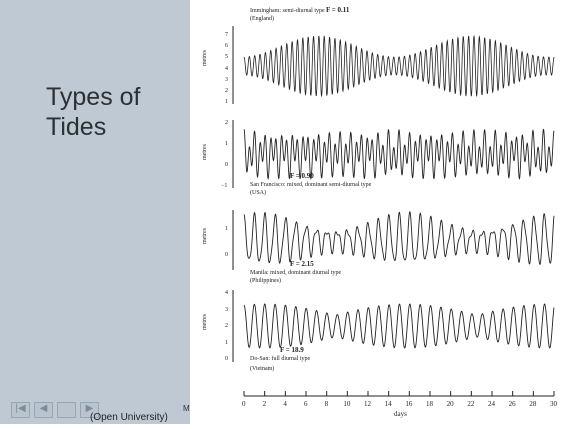 The height and width of the screenshot is (429, 571). Describe the element at coordinates (399, 394) in the screenshot. I see `x-axis` at that location.